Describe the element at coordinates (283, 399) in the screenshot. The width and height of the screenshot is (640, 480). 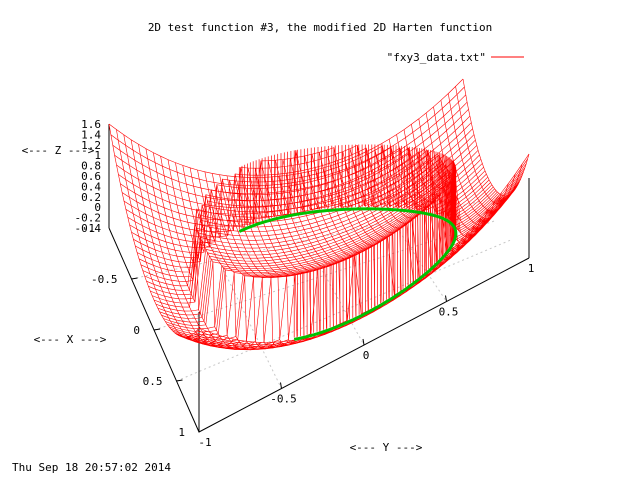
I see `y-tick-label: -0.5` at that location.